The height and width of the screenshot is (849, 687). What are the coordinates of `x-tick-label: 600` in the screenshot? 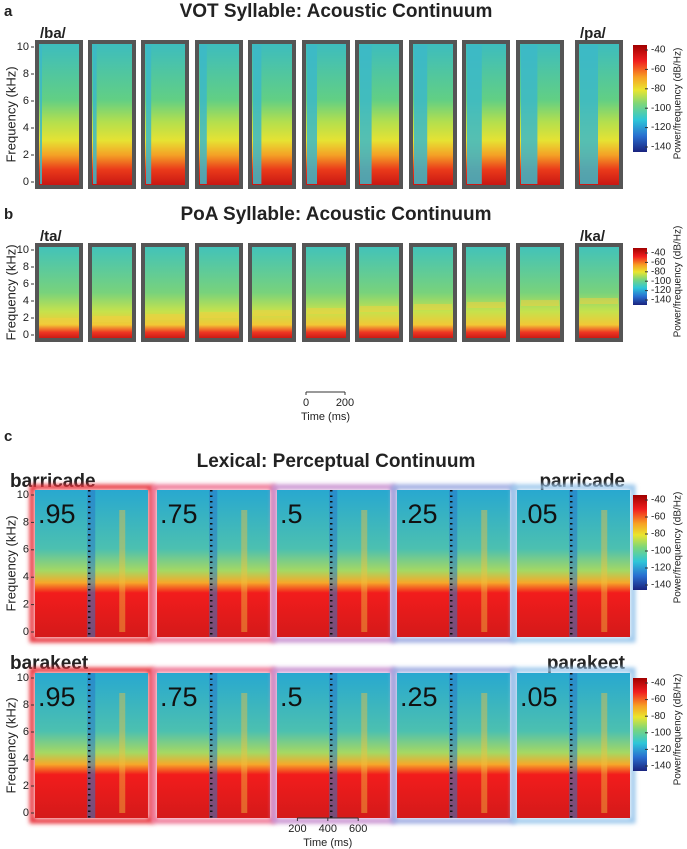 It's located at (358, 829).